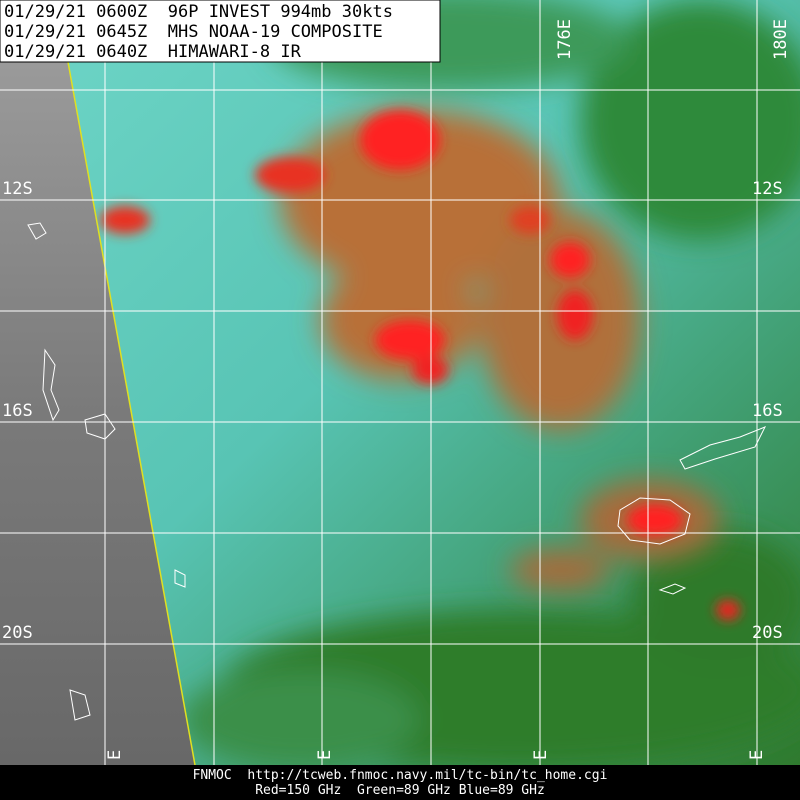 The width and height of the screenshot is (800, 800). Describe the element at coordinates (400, 790) in the screenshot. I see `footer-line: Red=150 GHz Green=89 GHz Blue=89 GHz` at that location.